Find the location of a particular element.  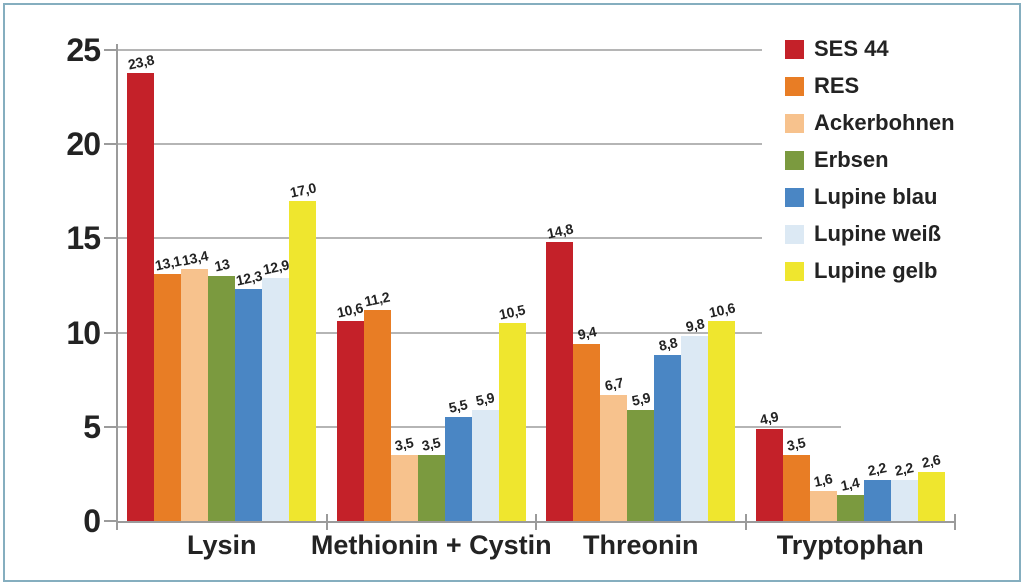

value-label: 10,5 is located at coordinates (512, 312).